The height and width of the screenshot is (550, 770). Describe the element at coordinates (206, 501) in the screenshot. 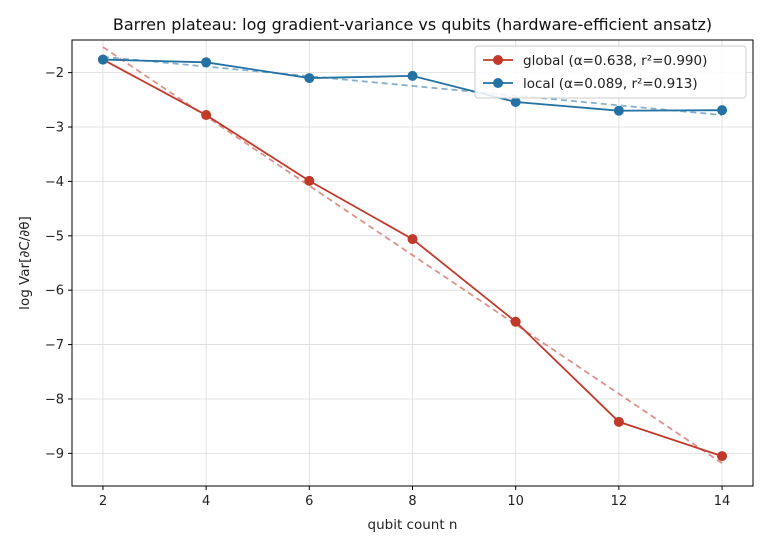

I see `x-tick-label: 4` at that location.